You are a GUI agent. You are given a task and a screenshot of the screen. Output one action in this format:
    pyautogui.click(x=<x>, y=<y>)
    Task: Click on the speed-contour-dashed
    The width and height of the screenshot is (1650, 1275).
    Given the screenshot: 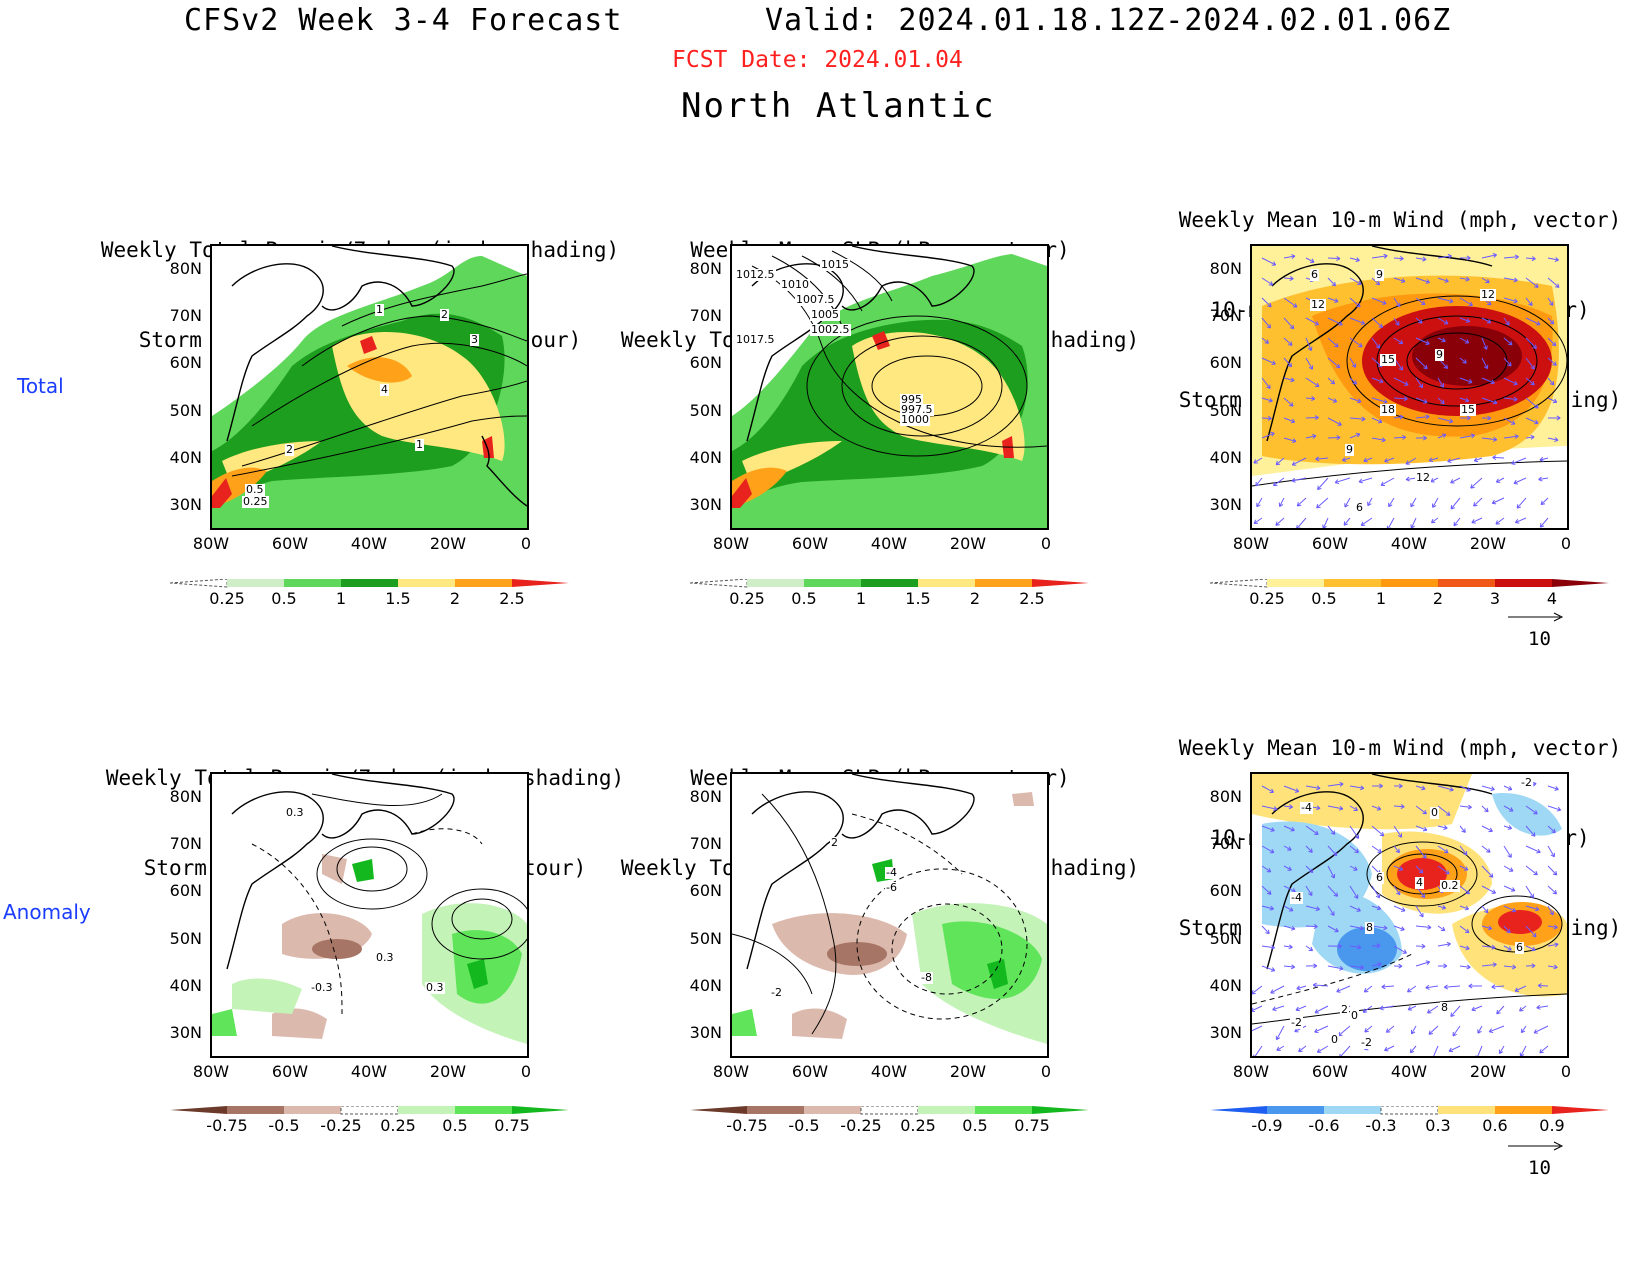 What is the action you would take?
    pyautogui.click(x=1332, y=979)
    